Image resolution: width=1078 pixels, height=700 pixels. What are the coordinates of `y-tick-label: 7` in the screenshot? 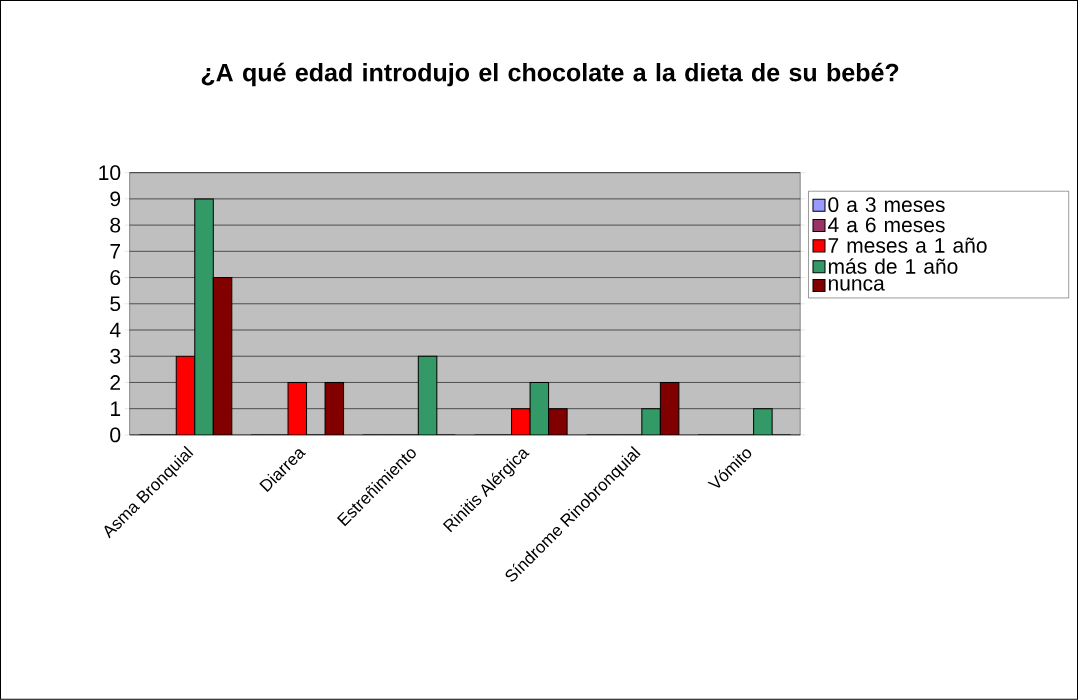 It's located at (115, 251).